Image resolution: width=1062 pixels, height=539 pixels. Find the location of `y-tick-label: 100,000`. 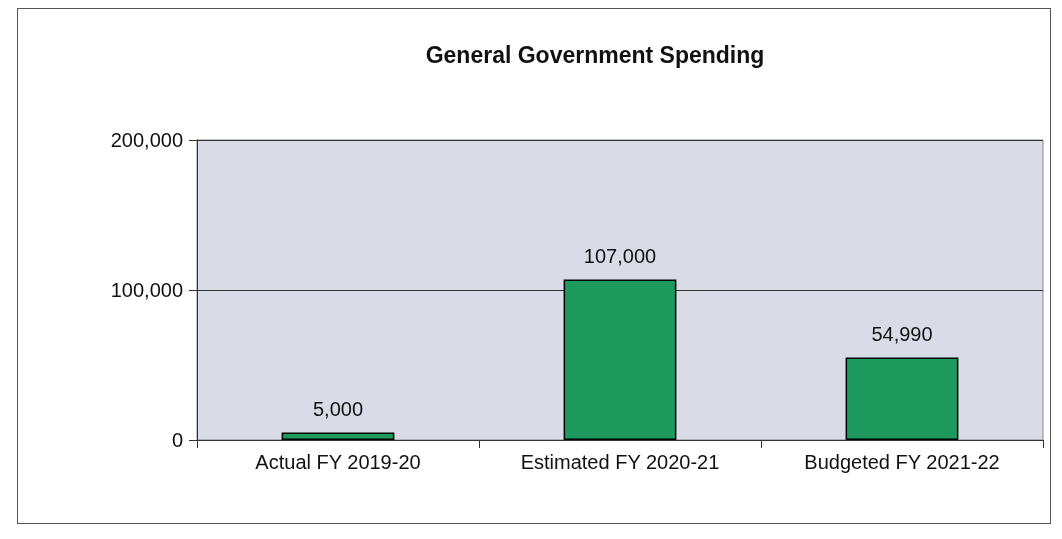

y-tick-label: 100,000 is located at coordinates (146, 290).